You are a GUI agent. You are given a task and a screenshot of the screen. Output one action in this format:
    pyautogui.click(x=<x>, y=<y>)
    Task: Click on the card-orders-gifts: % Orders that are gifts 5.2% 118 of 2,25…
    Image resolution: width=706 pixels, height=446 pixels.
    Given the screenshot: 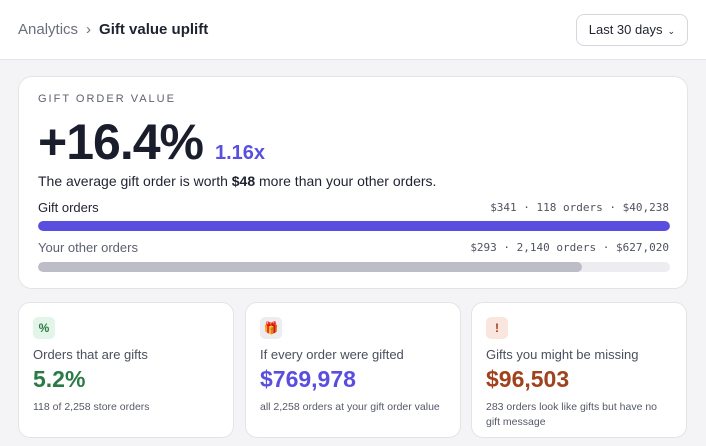 What is the action you would take?
    pyautogui.click(x=126, y=370)
    